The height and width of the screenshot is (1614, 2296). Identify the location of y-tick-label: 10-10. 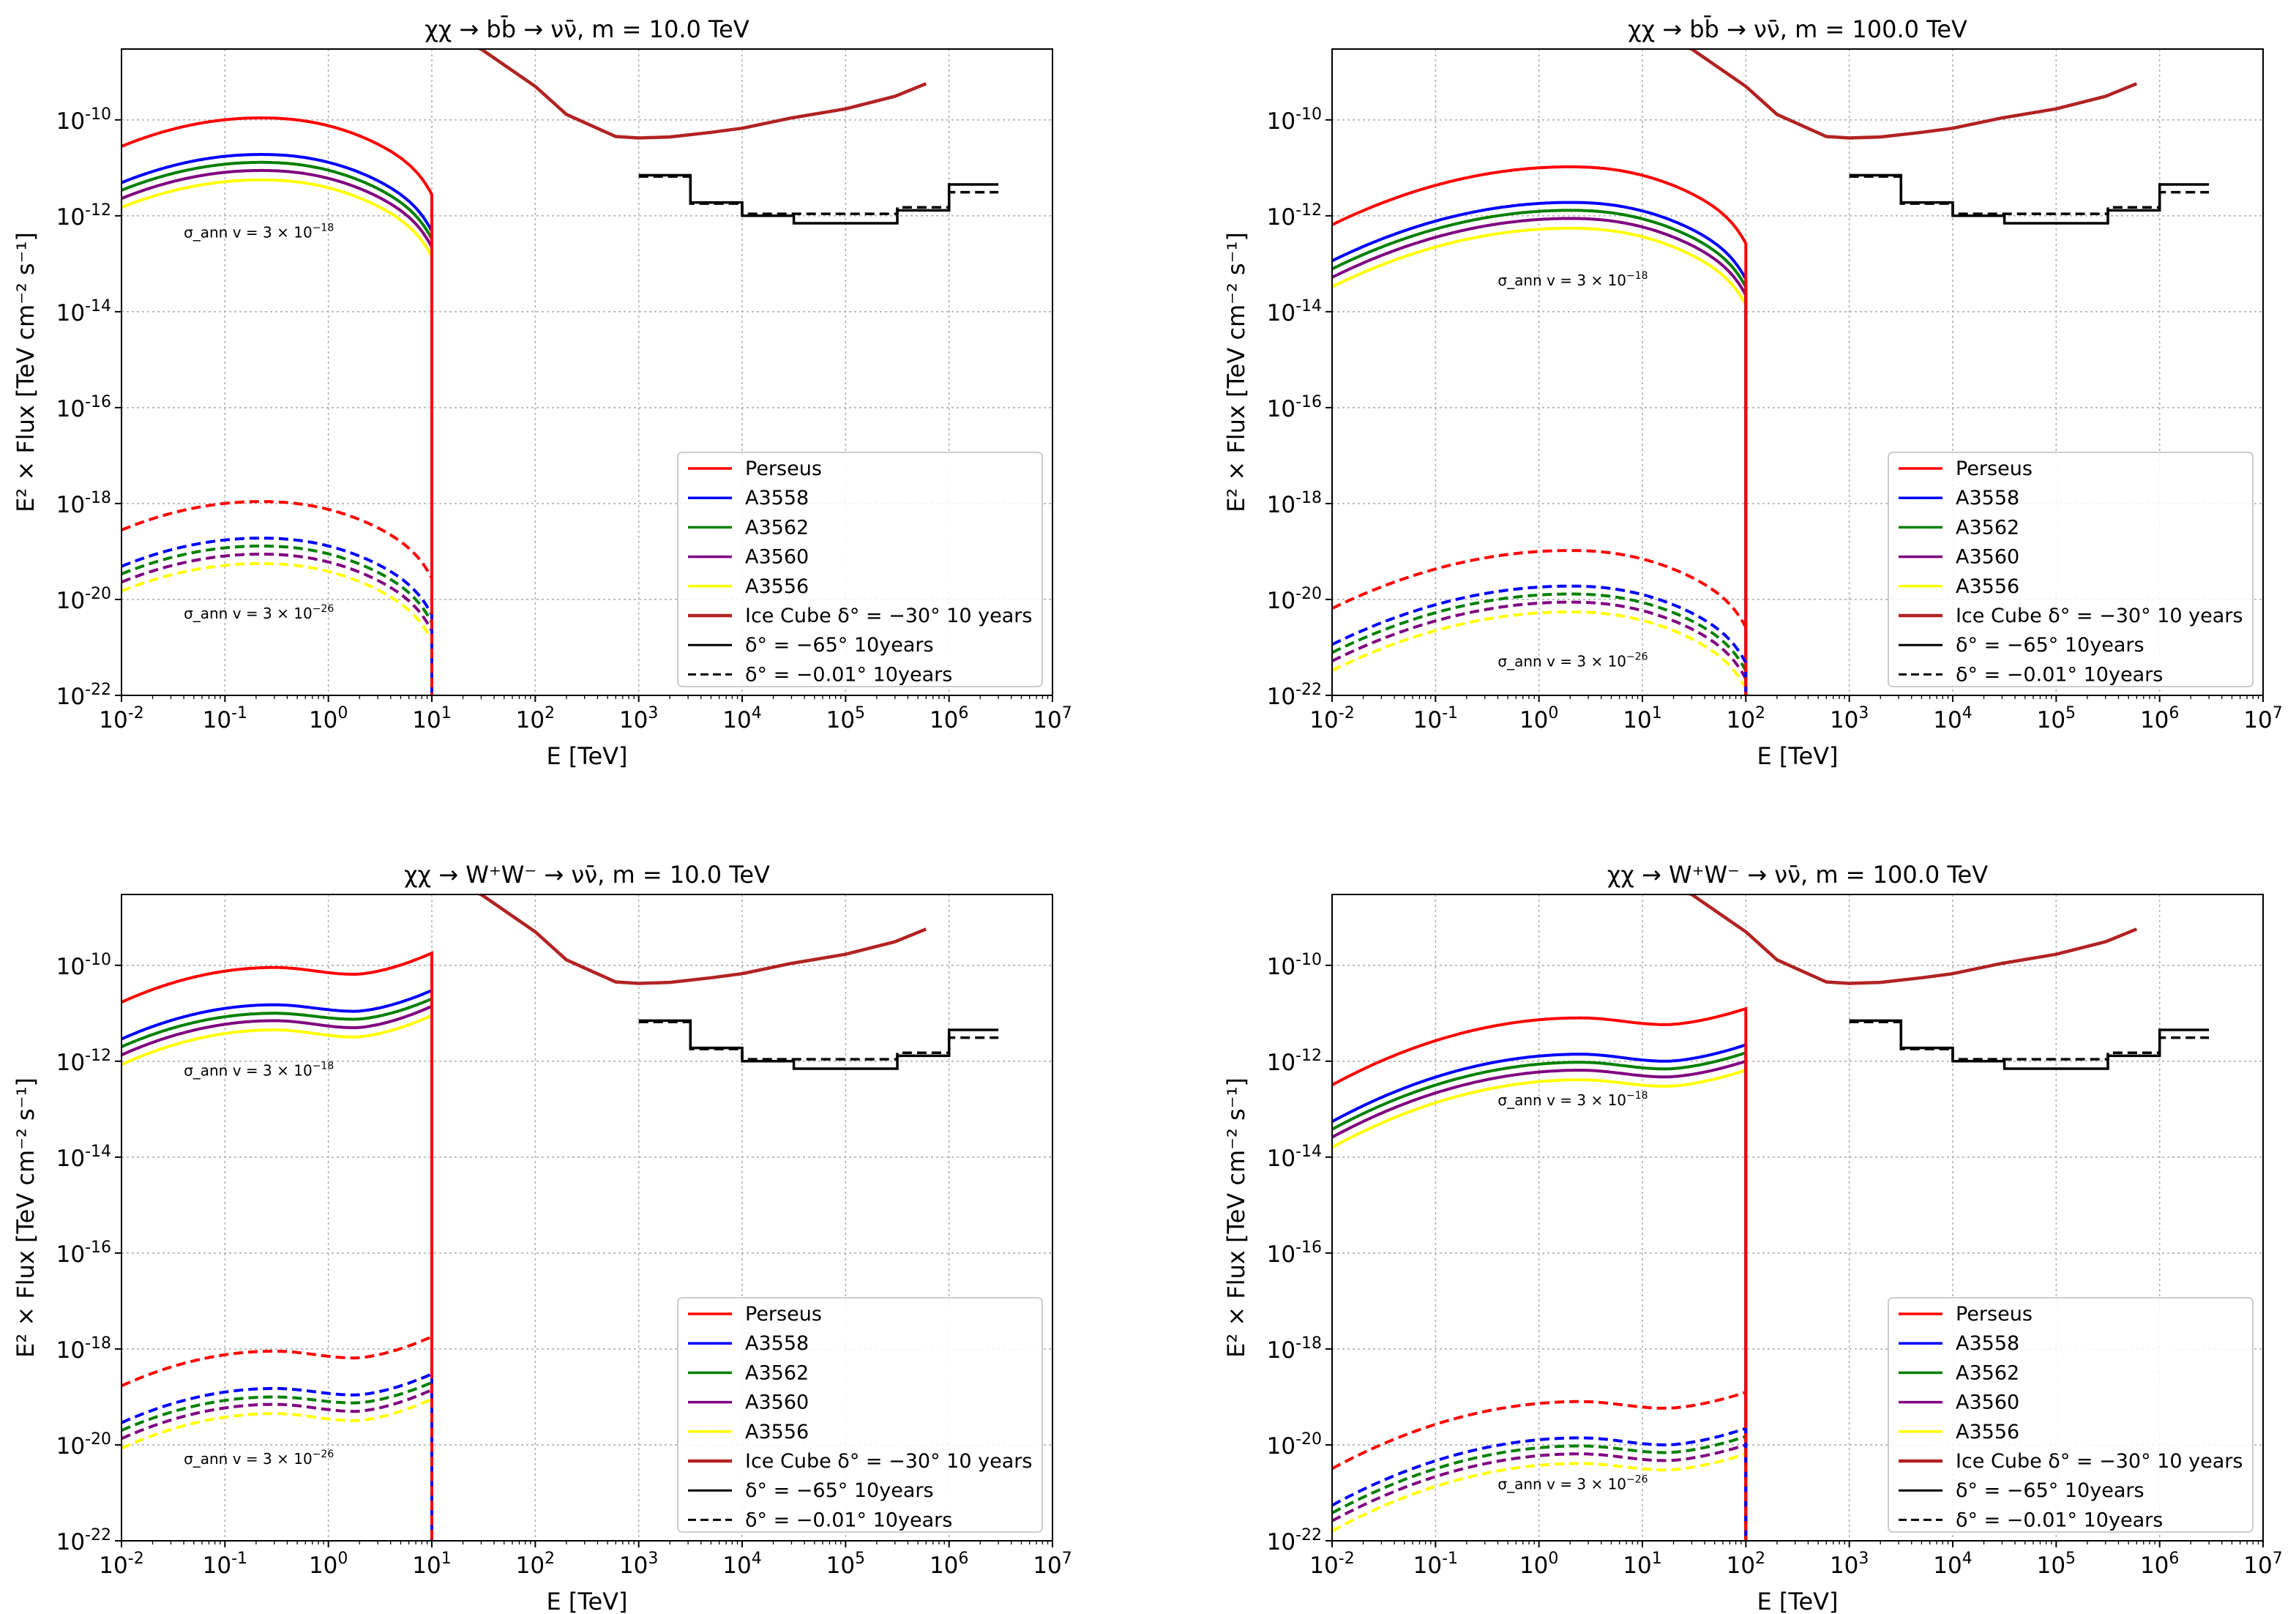
(83, 120).